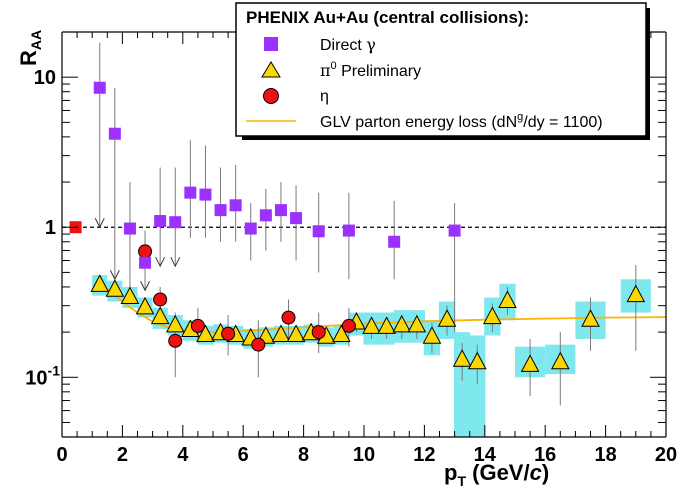  What do you see at coordinates (334, 66) in the screenshot?
I see `legend-label-pi0-sup: 0` at bounding box center [334, 66].